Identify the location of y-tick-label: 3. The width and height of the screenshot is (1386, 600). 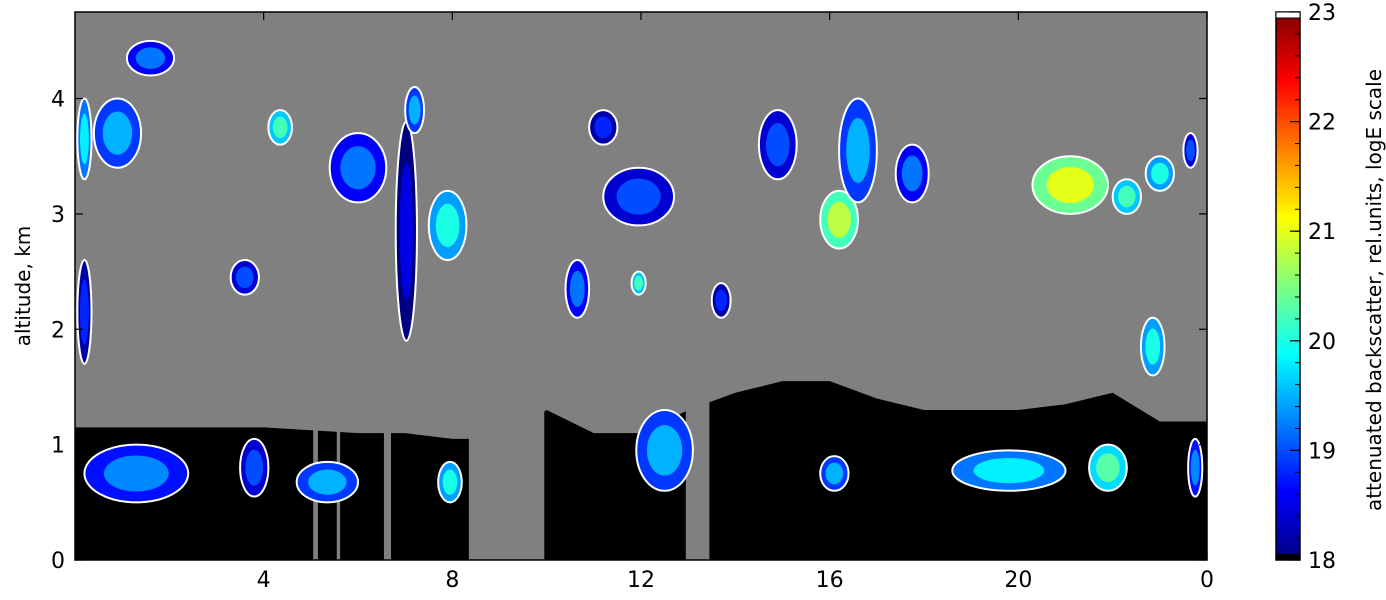
(58, 215).